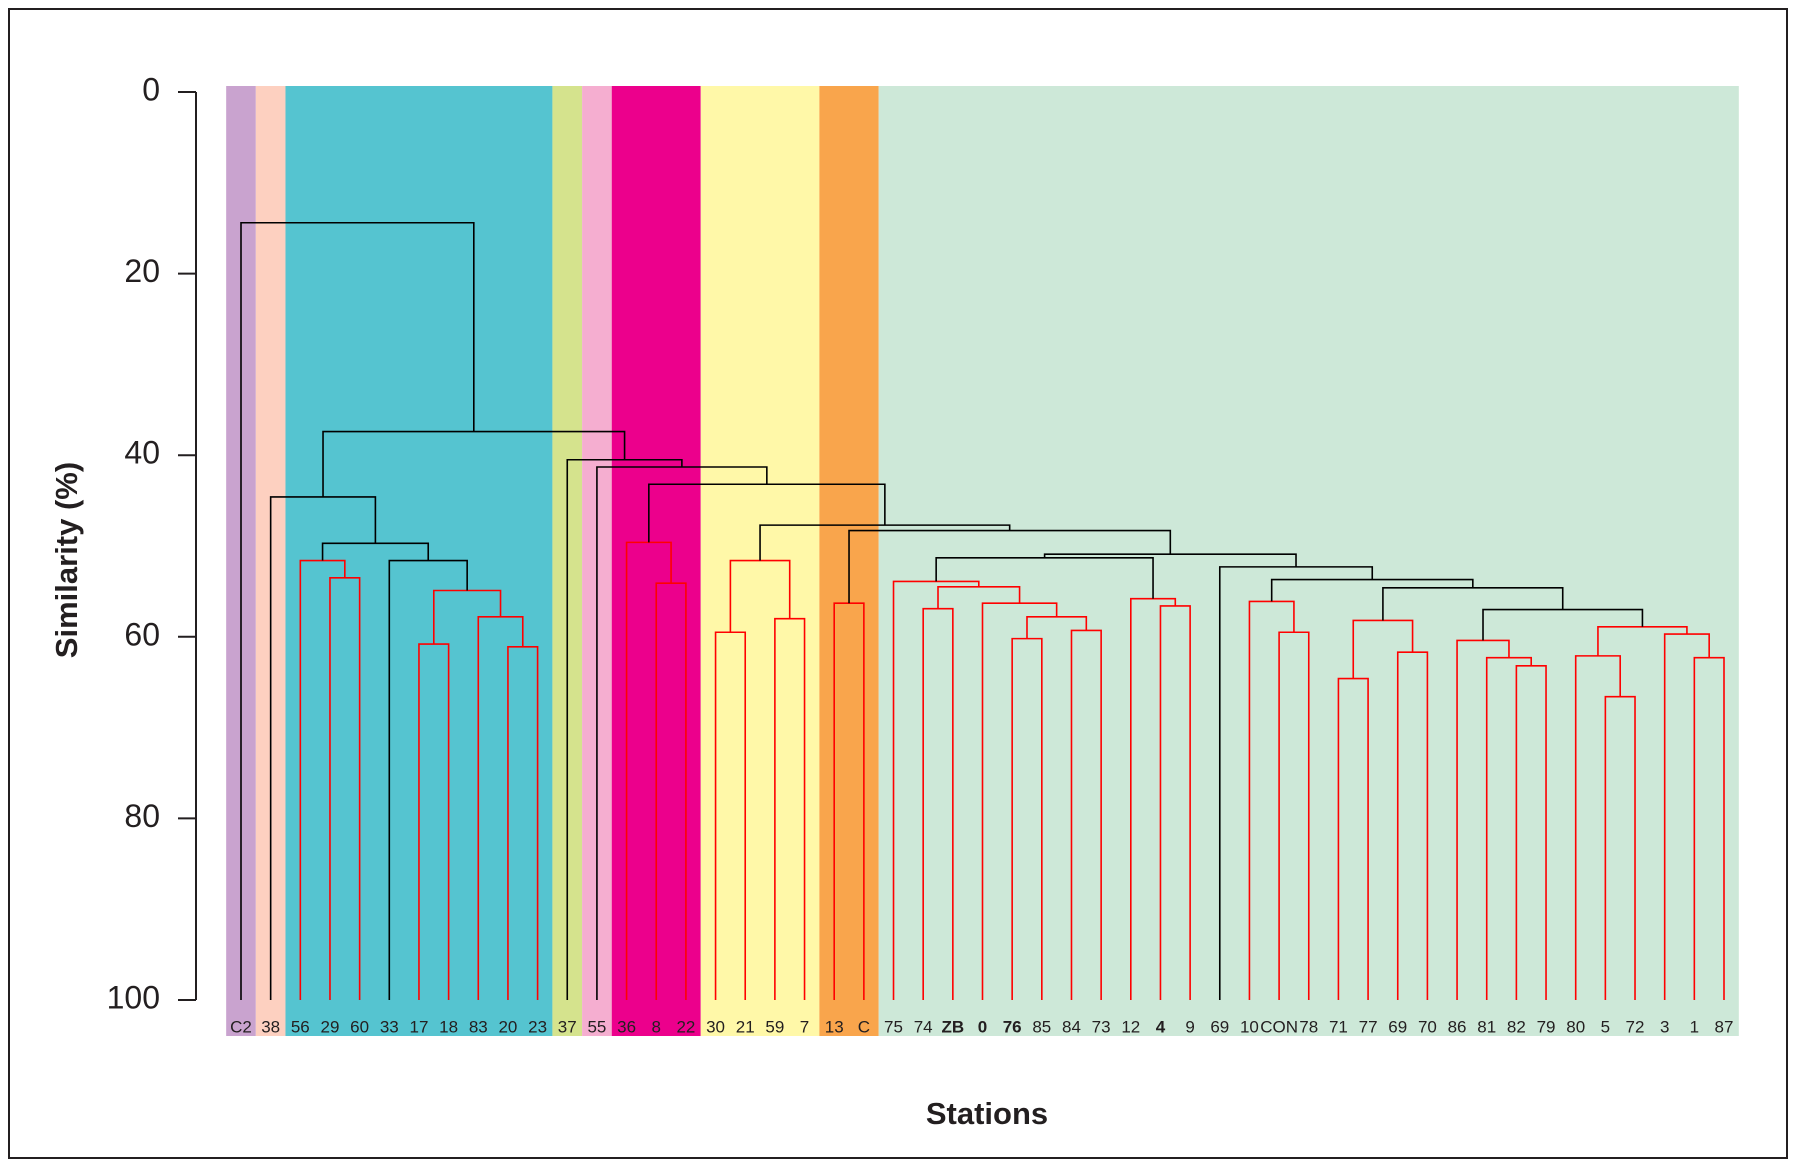 The height and width of the screenshot is (1159, 1796). Describe the element at coordinates (1249, 1026) in the screenshot. I see `leaf-label: 10` at that location.